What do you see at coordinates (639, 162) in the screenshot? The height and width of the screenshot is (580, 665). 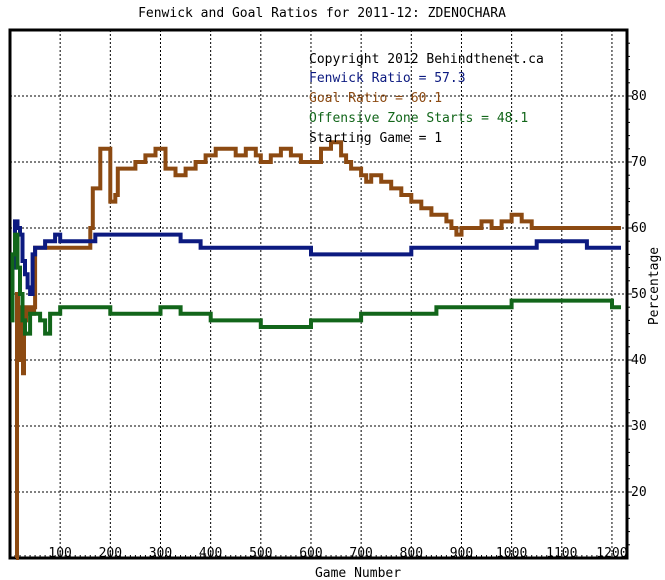 I see `y-tick-label-70: 70` at bounding box center [639, 162].